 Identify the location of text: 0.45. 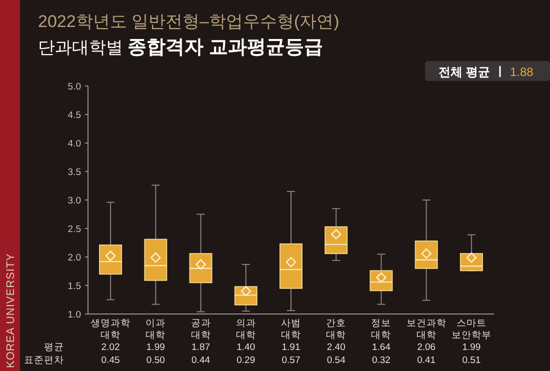
(110, 360).